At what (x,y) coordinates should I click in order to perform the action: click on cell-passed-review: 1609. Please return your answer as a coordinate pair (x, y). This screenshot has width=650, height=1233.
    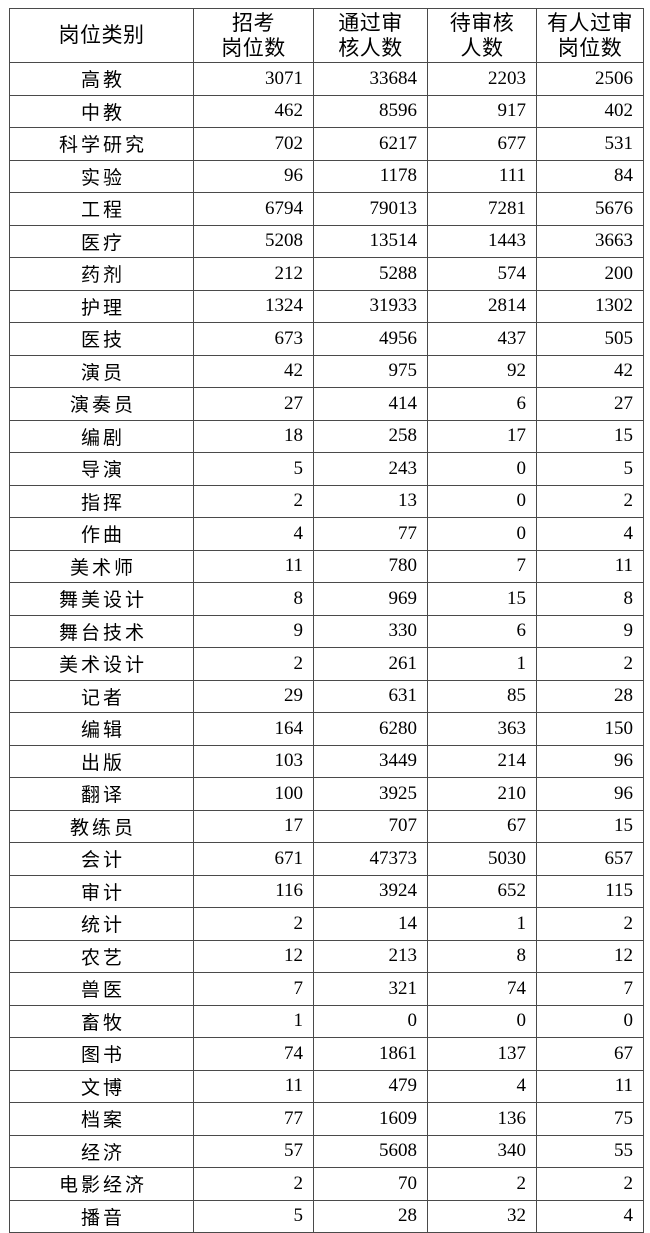
    Looking at the image, I should click on (370, 1119).